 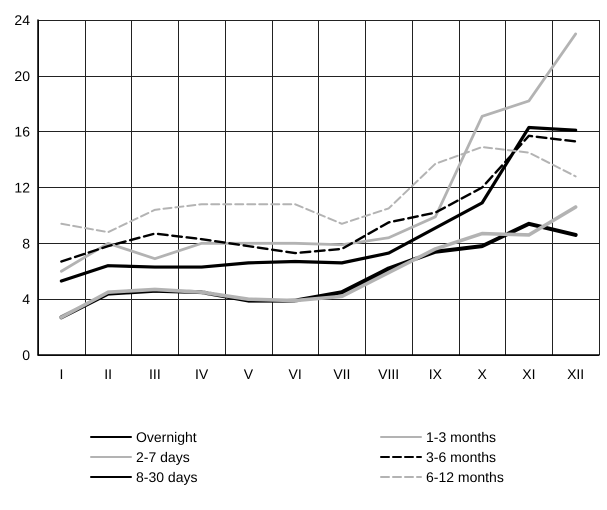 What do you see at coordinates (26, 299) in the screenshot?
I see `y-tick-label: 4` at bounding box center [26, 299].